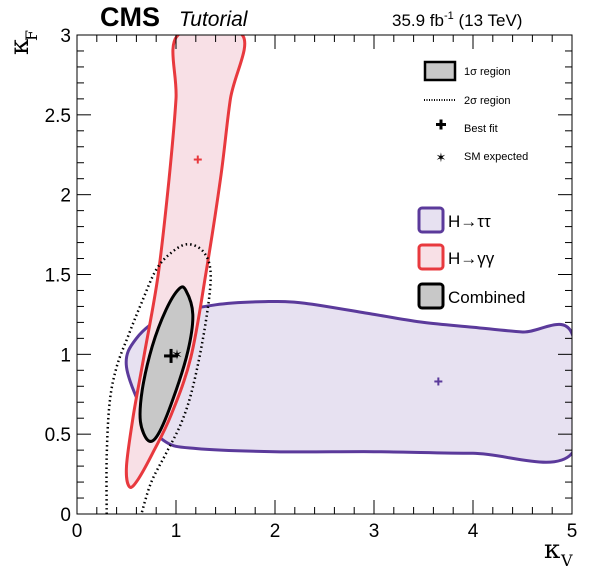 The image size is (596, 572). Describe the element at coordinates (487, 101) in the screenshot. I see `legend-2sigma-label: 2σ region` at that location.